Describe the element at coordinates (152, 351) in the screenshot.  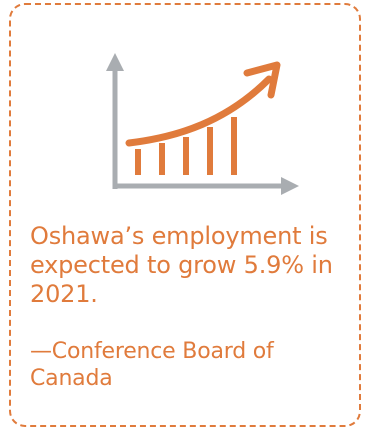
I see `source-line-1: —Conference Board of` at that location.